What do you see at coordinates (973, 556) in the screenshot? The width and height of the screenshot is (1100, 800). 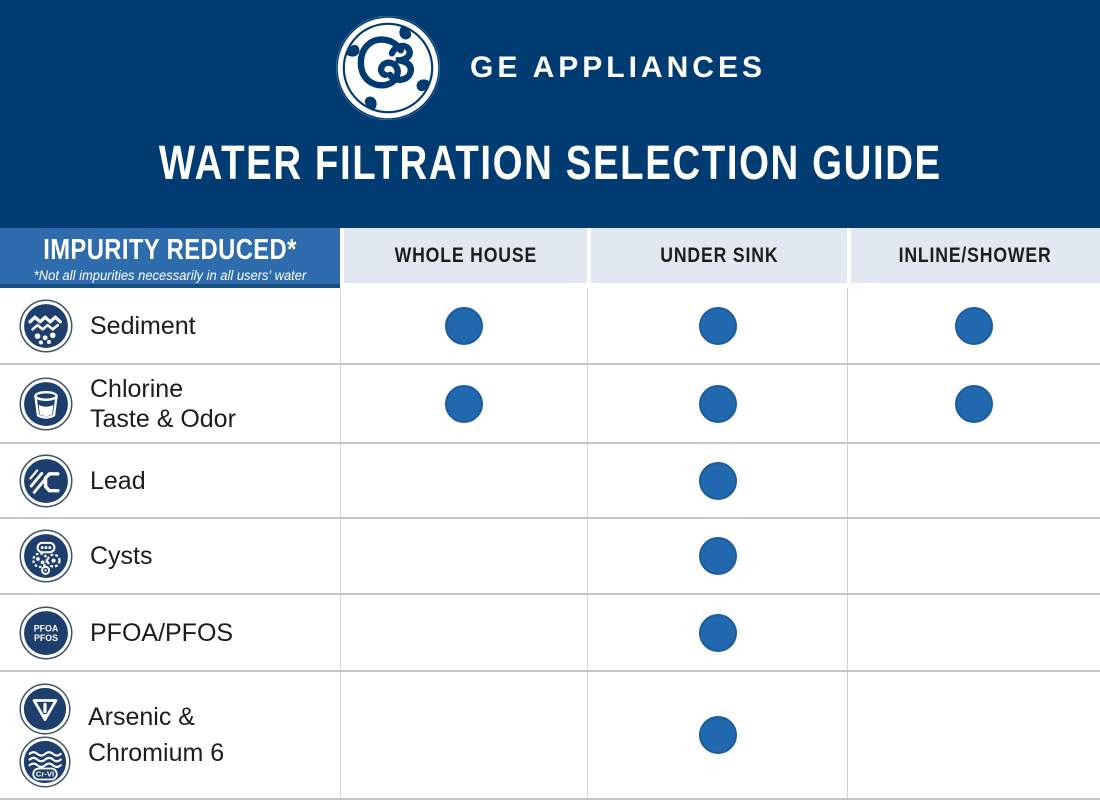 I see `cell-cysts-inline-shower` at bounding box center [973, 556].